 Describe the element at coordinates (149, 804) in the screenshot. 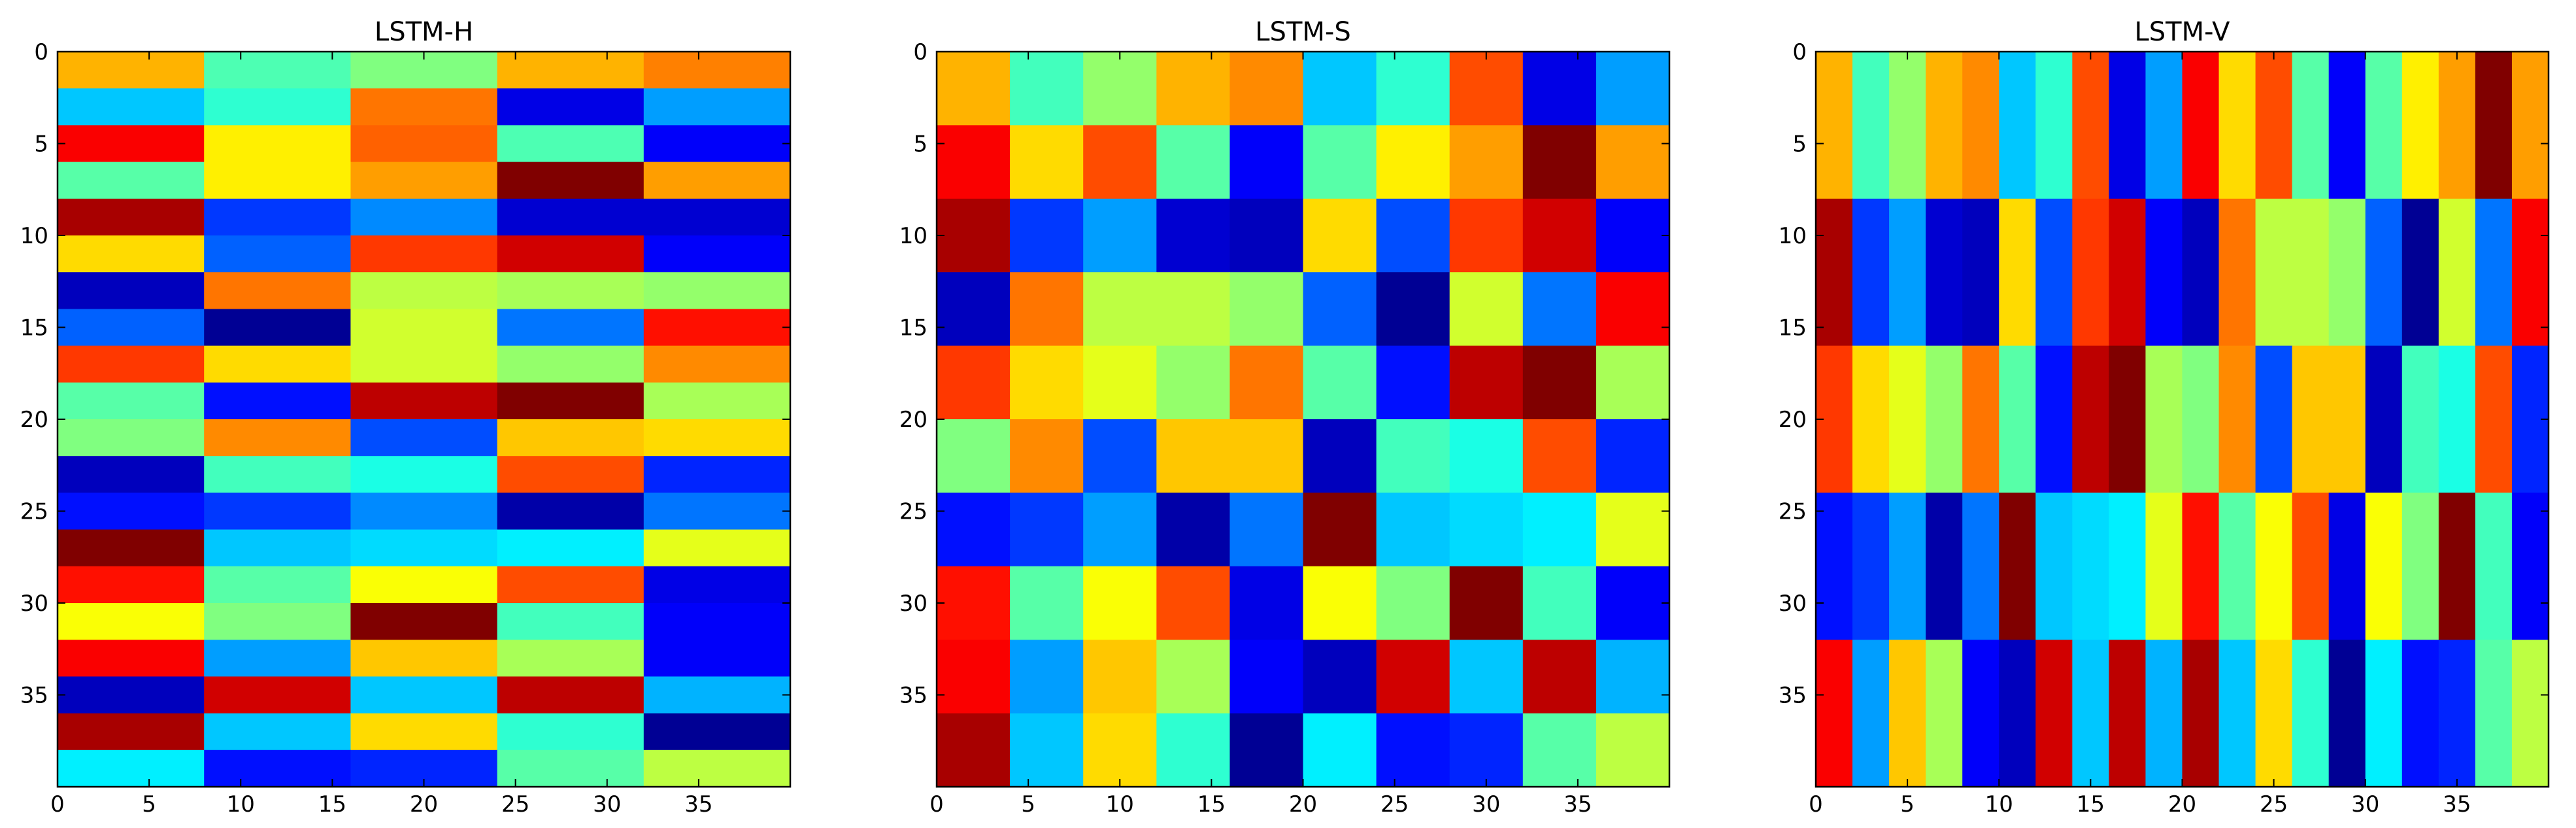

I see `x-tick-label: 5` at that location.